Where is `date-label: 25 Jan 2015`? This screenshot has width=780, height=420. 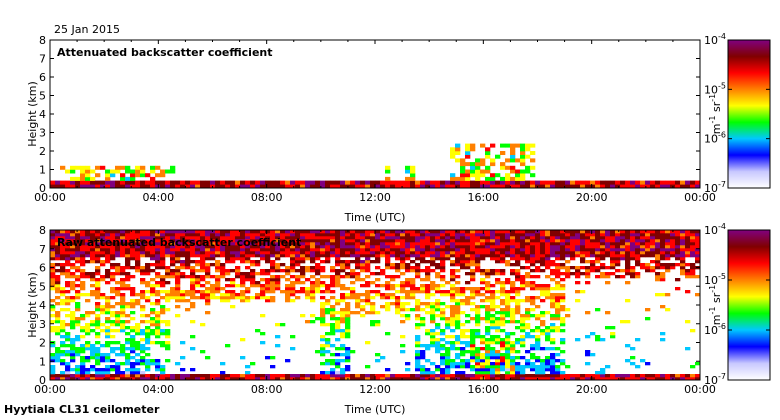 date-label: 25 Jan 2015 is located at coordinates (87, 29).